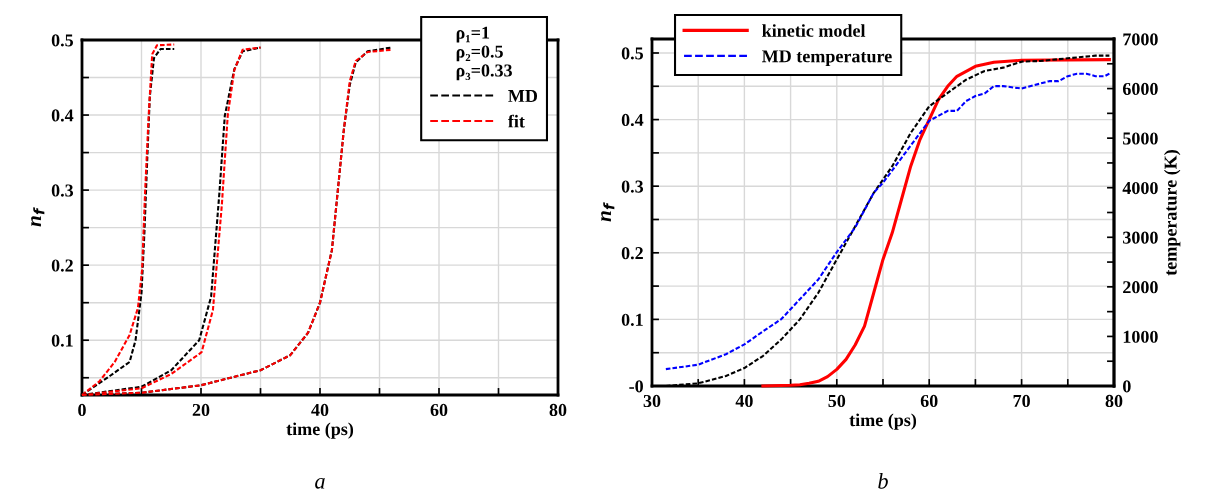 Image resolution: width=1220 pixels, height=499 pixels. What do you see at coordinates (1140, 188) in the screenshot?
I see `y2-tick-label: 4000` at bounding box center [1140, 188].